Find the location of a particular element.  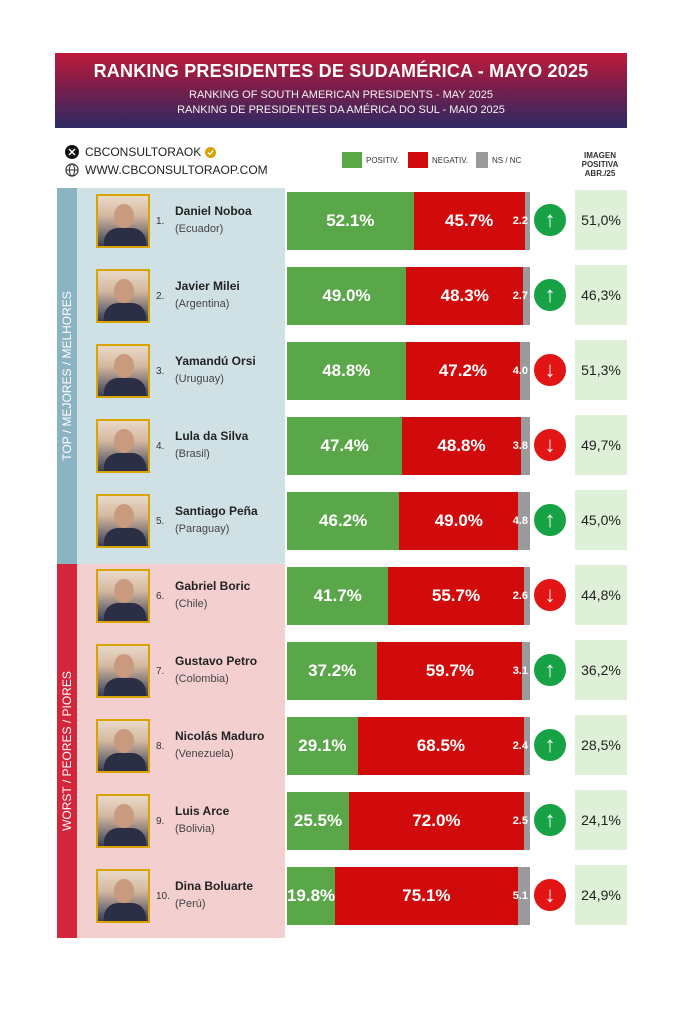

handle-text: CBCONSULTORAOK is located at coordinates (143, 152).